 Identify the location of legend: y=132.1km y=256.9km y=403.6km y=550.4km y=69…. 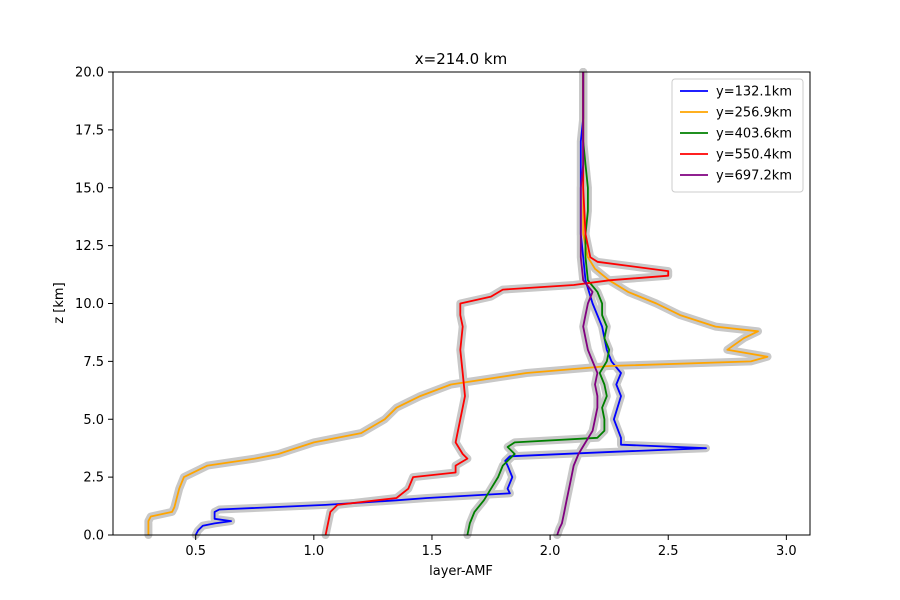
(737, 135).